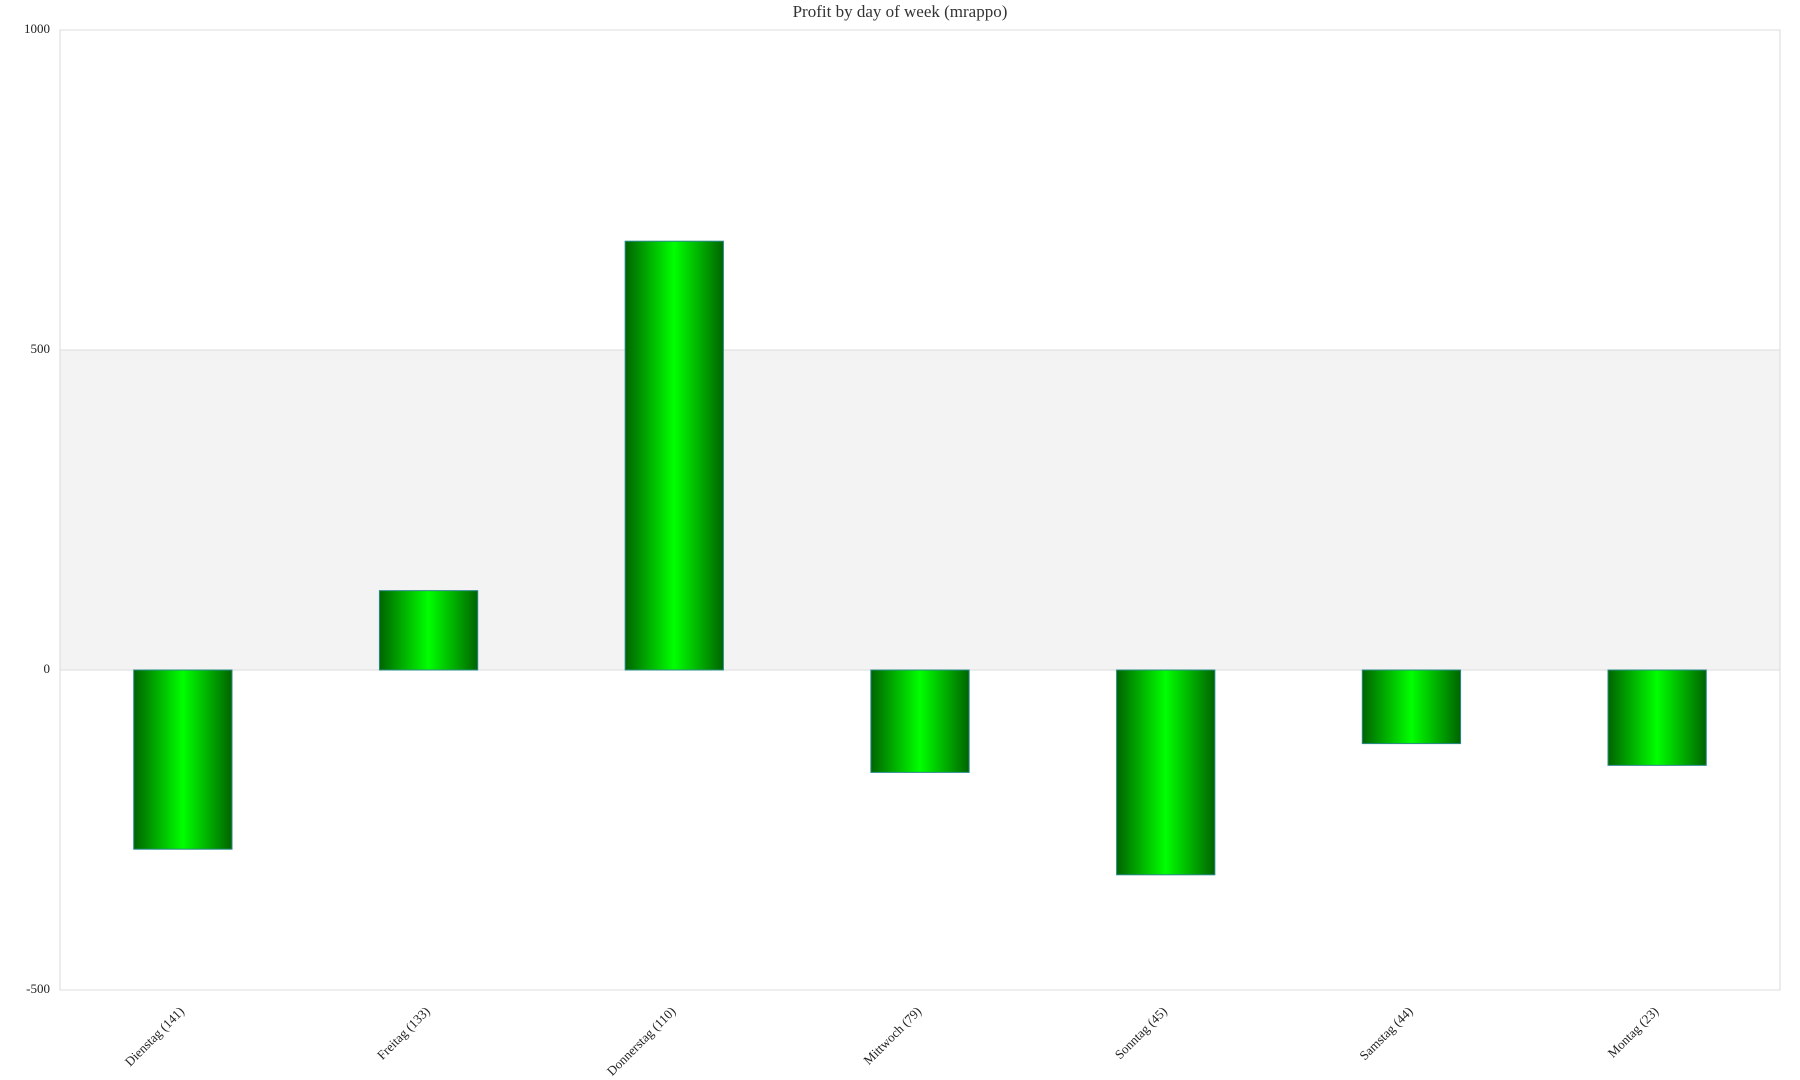 Image resolution: width=1800 pixels, height=1080 pixels. I want to click on x-tick-label: Samstag (44), so click(1385, 1033).